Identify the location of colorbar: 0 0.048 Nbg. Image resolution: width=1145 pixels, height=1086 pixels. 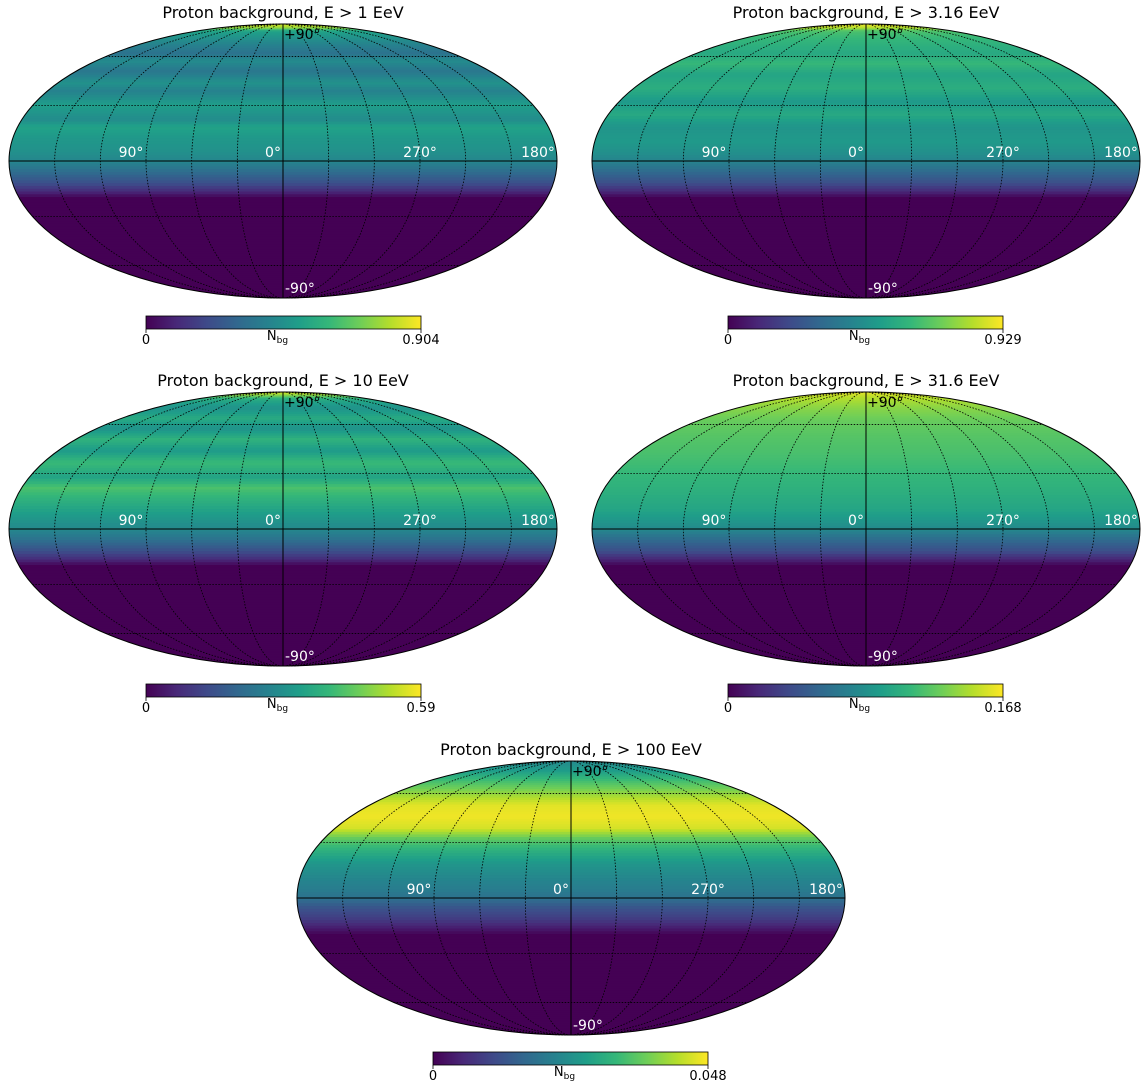
(578, 1067).